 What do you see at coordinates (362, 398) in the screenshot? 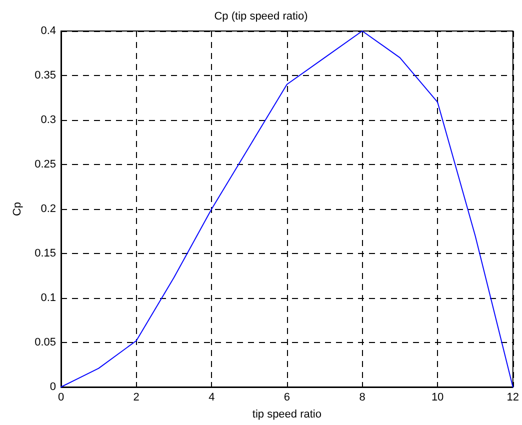
I see `x-tick-label: 8` at bounding box center [362, 398].